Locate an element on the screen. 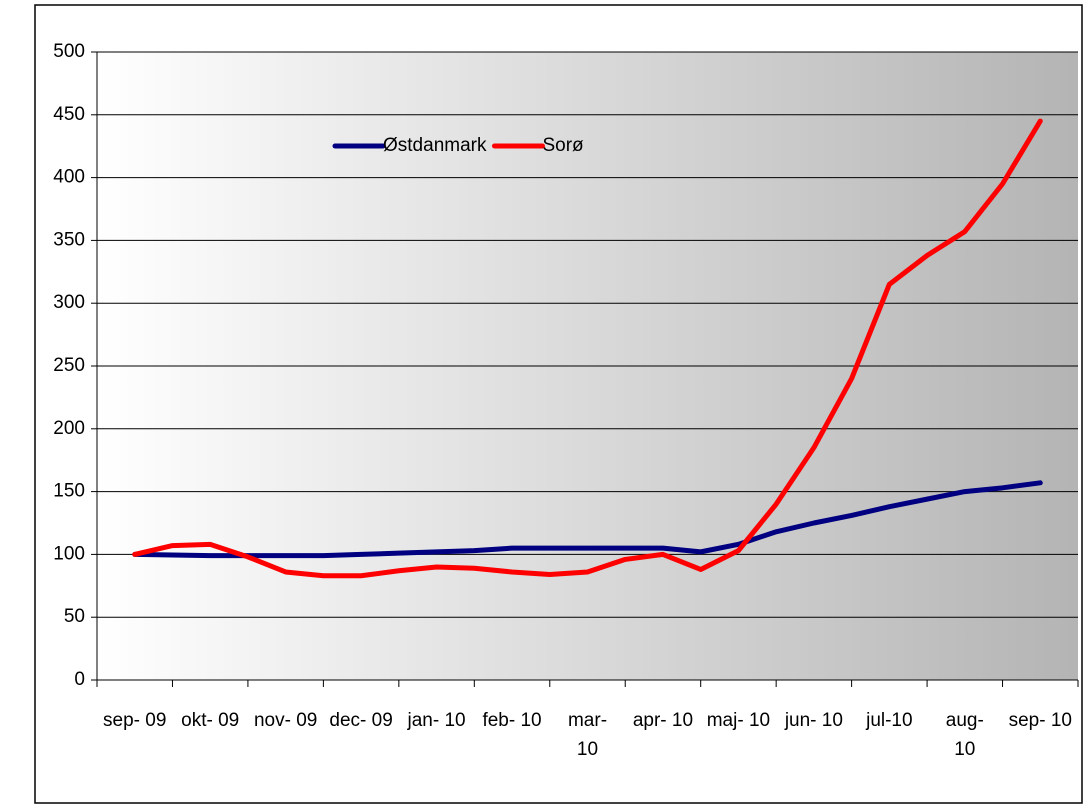 This screenshot has height=805, width=1084. x-tick-label: jan- 10 is located at coordinates (436, 720).